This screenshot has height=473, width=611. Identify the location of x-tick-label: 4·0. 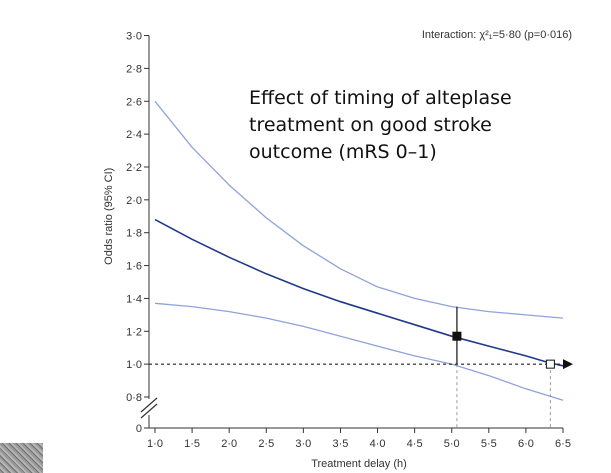
(378, 444).